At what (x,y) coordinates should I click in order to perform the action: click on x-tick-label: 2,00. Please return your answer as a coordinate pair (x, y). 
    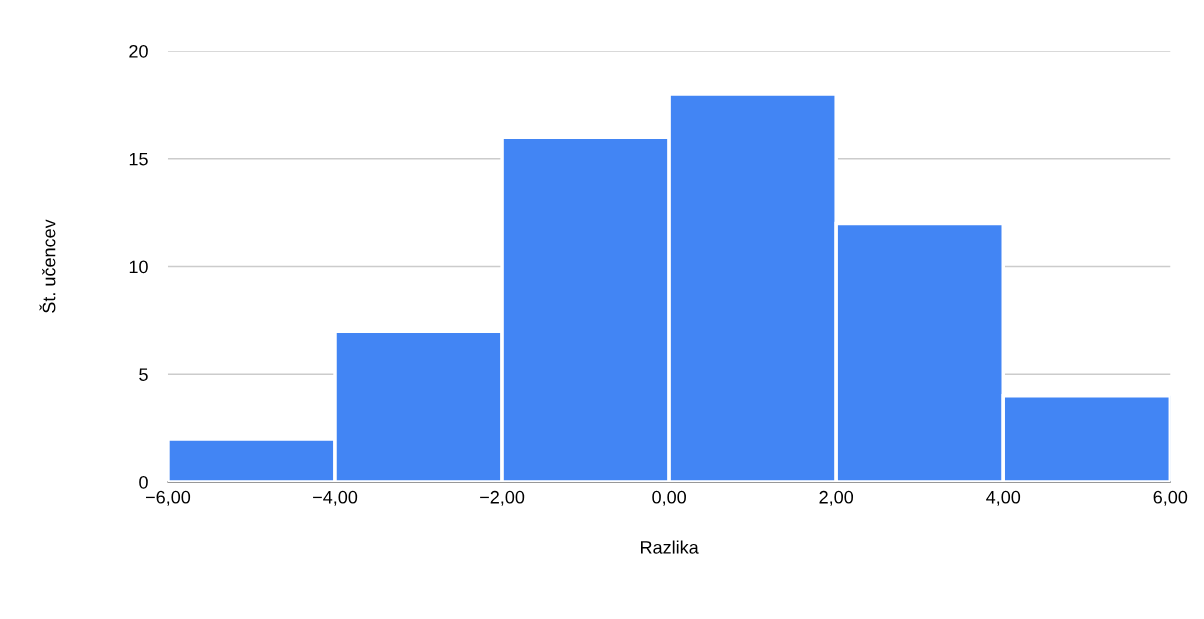
    Looking at the image, I should click on (836, 498).